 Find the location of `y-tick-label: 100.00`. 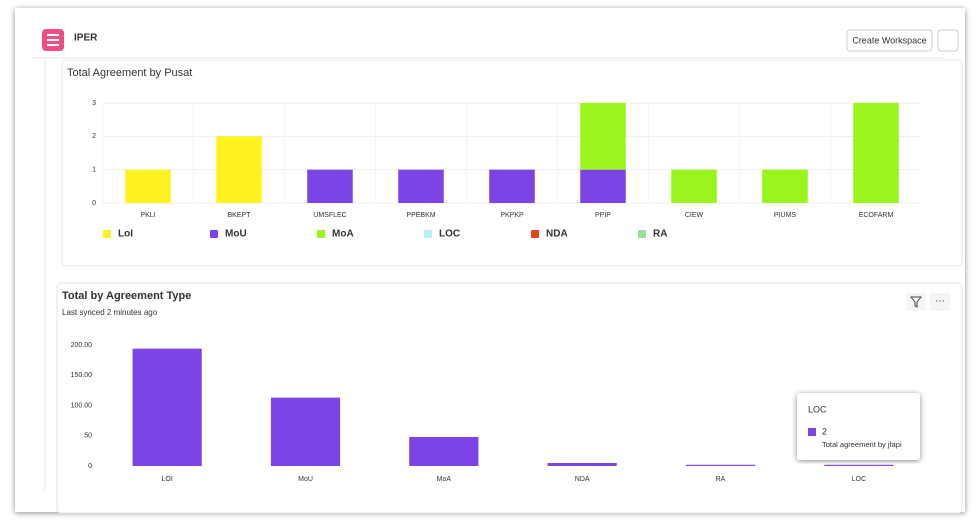

y-tick-label: 100.00 is located at coordinates (82, 405).